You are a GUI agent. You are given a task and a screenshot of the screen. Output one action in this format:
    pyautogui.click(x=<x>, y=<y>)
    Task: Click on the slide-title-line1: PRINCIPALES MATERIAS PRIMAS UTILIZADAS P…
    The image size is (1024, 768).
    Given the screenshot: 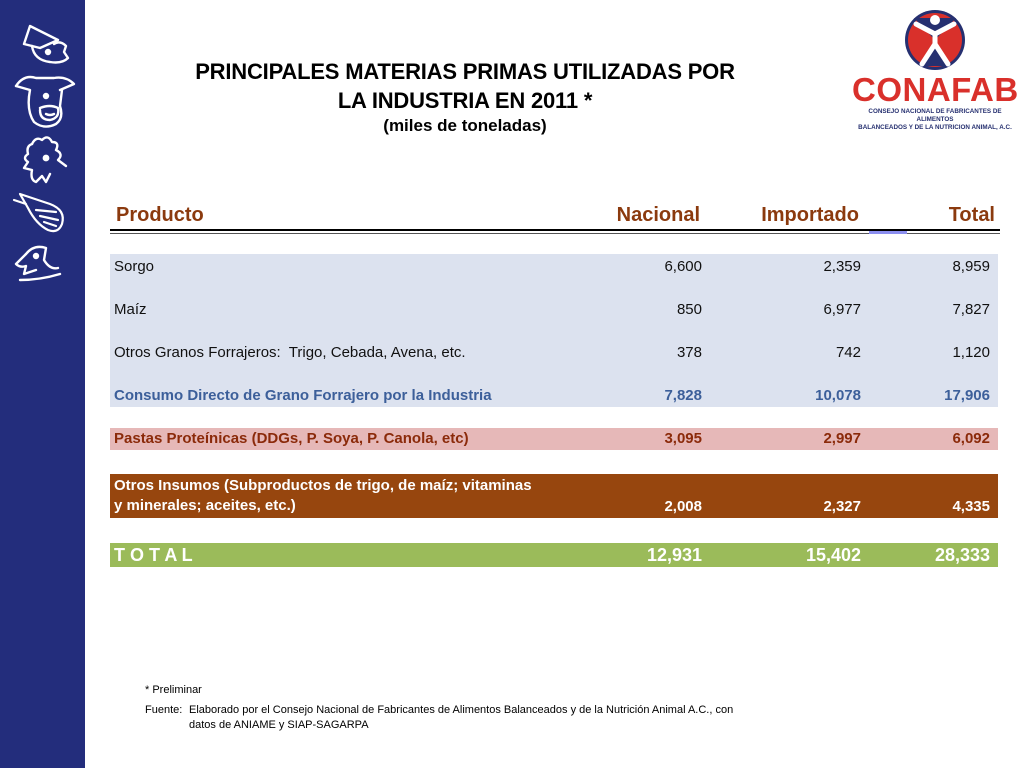 What is the action you would take?
    pyautogui.click(x=465, y=71)
    